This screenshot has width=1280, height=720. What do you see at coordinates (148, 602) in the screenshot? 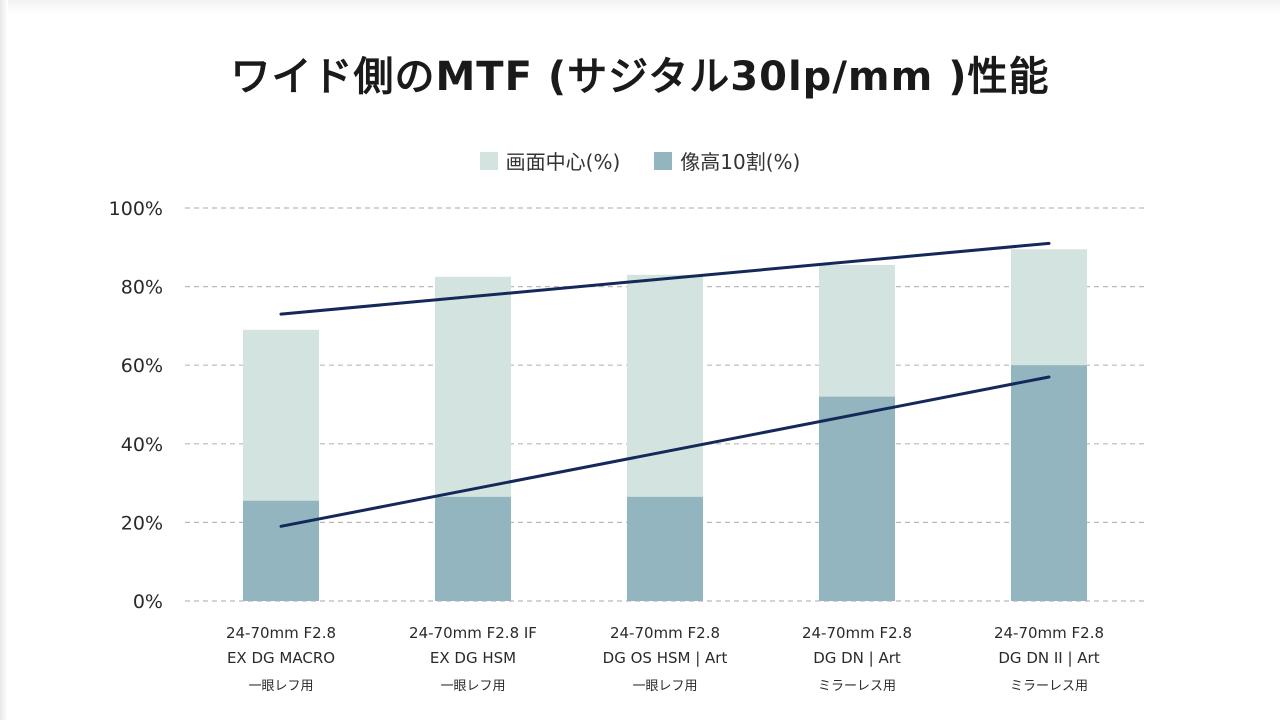
I see `y-tick-label: 0%` at bounding box center [148, 602].